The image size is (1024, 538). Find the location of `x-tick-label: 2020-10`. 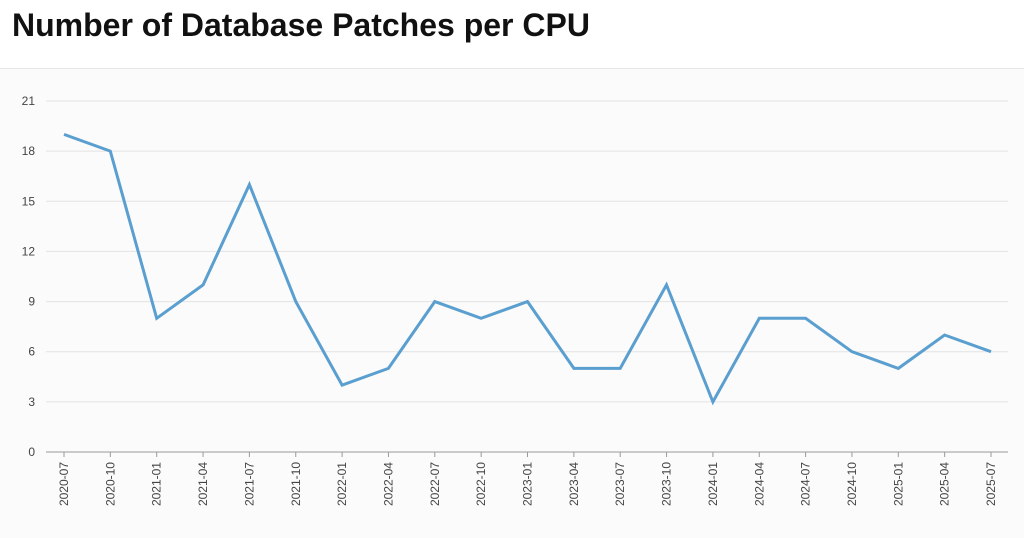

x-tick-label: 2020-10 is located at coordinates (110, 484).